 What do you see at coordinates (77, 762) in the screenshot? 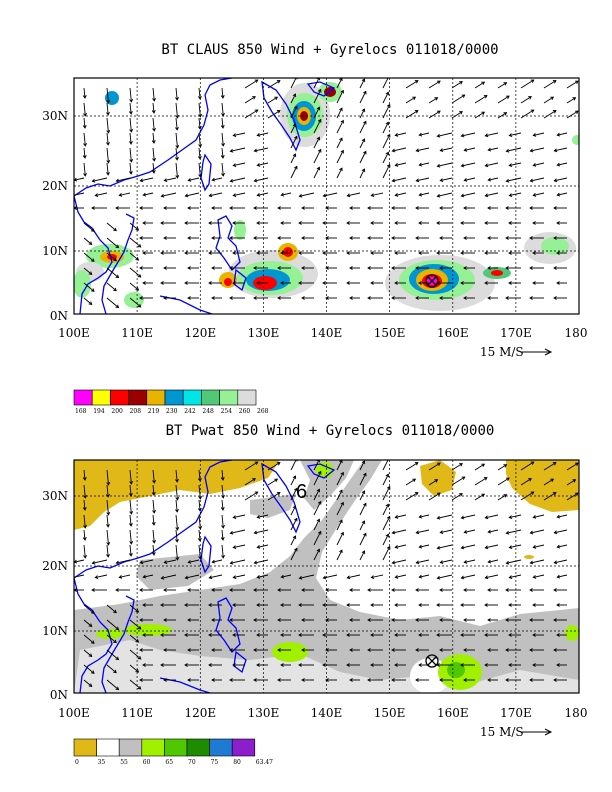
I see `colorbar-label: 0` at bounding box center [77, 762].